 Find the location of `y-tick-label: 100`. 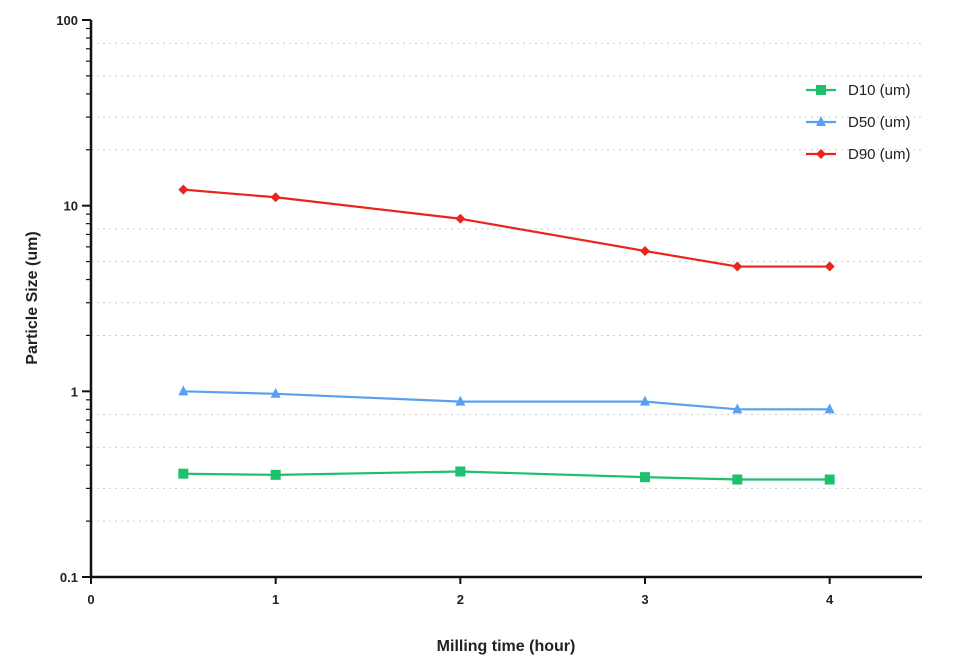

y-tick-label: 100 is located at coordinates (67, 20).